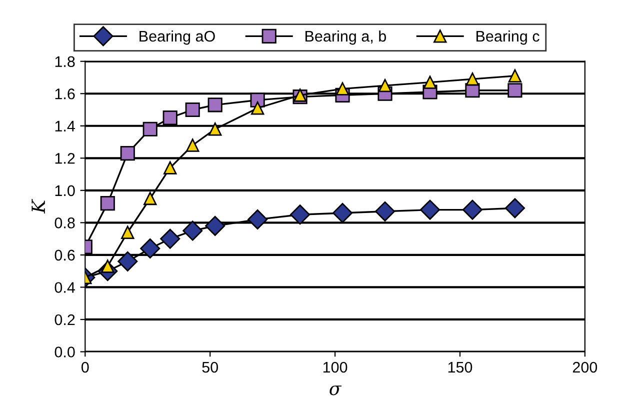 This screenshot has width=617, height=409. What do you see at coordinates (65, 126) in the screenshot?
I see `y-tick-label: 1.4` at bounding box center [65, 126].